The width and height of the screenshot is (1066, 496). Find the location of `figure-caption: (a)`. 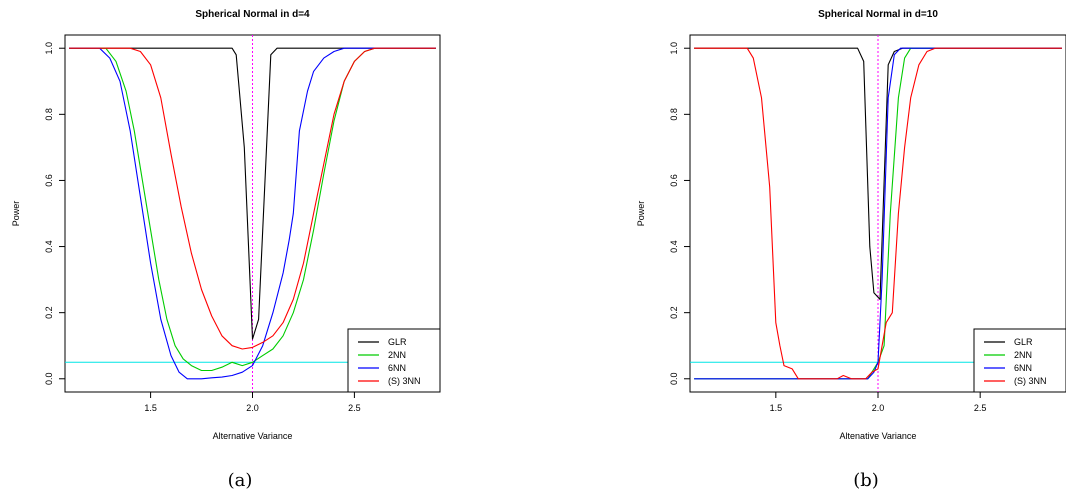

figure-caption: (a) is located at coordinates (240, 480).